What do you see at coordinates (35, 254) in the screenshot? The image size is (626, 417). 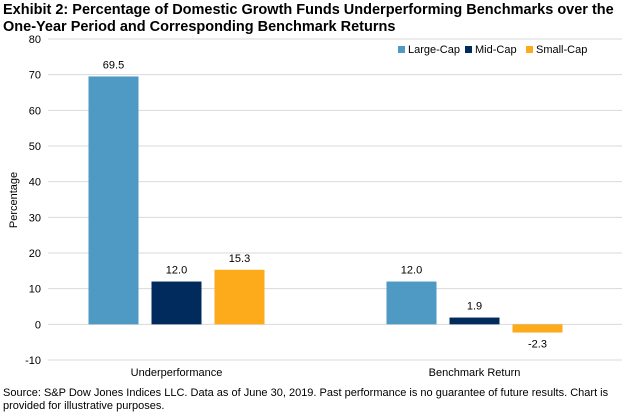 I see `y-tick-label: 20` at bounding box center [35, 254].